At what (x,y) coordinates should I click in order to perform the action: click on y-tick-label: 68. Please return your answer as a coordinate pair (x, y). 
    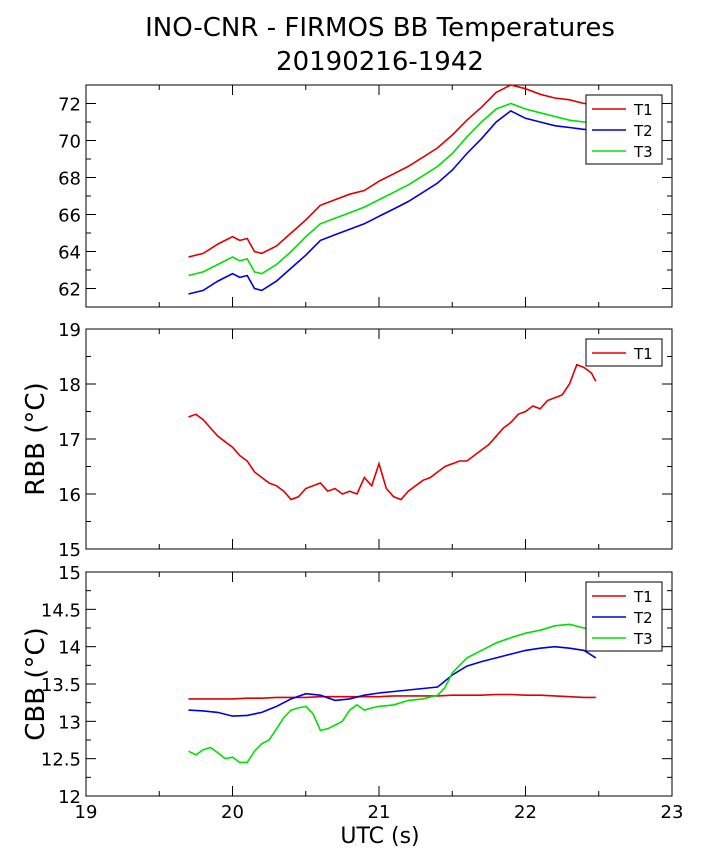
    Looking at the image, I should click on (69, 179).